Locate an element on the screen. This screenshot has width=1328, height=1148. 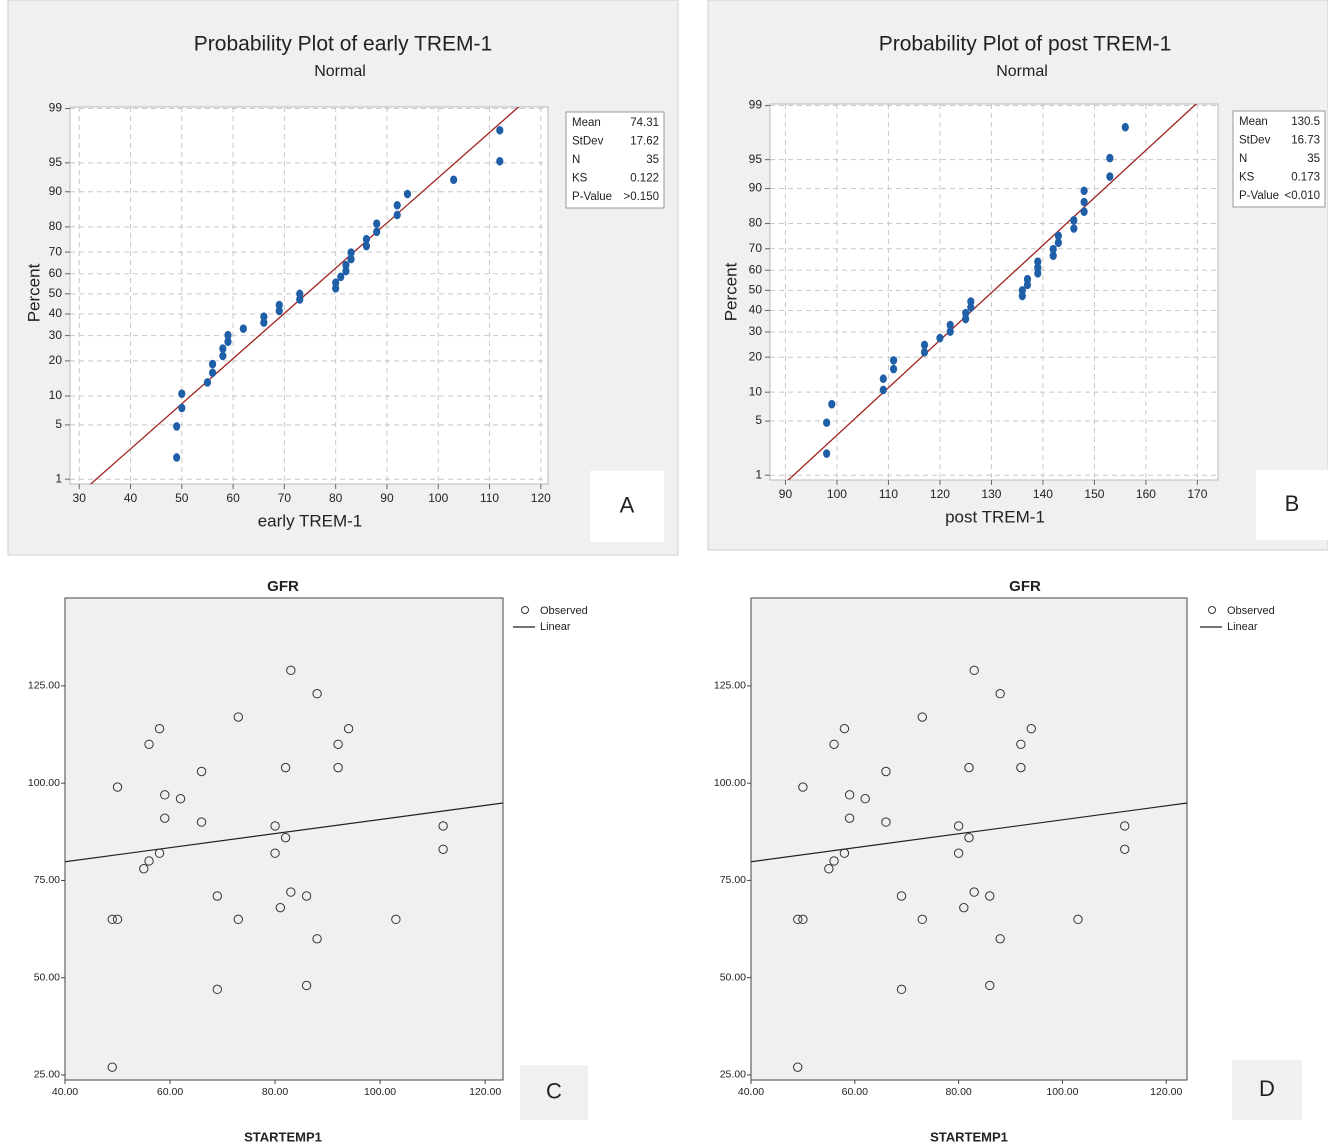
stats-label: P-Value is located at coordinates (592, 197).